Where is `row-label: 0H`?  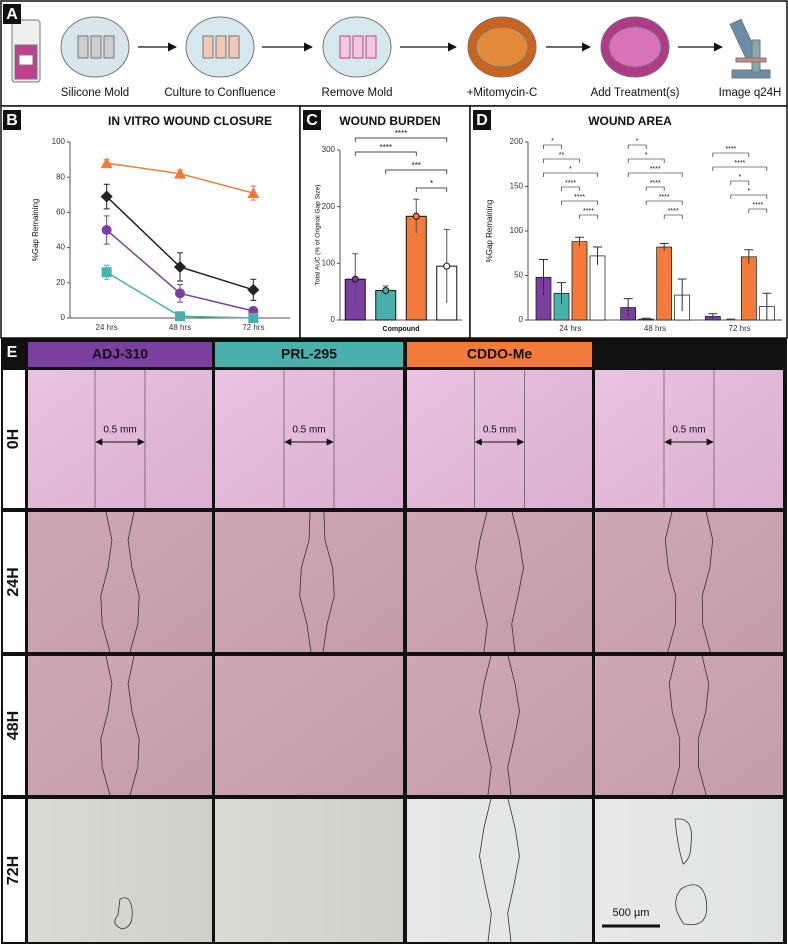 row-label: 0H is located at coordinates (13, 439).